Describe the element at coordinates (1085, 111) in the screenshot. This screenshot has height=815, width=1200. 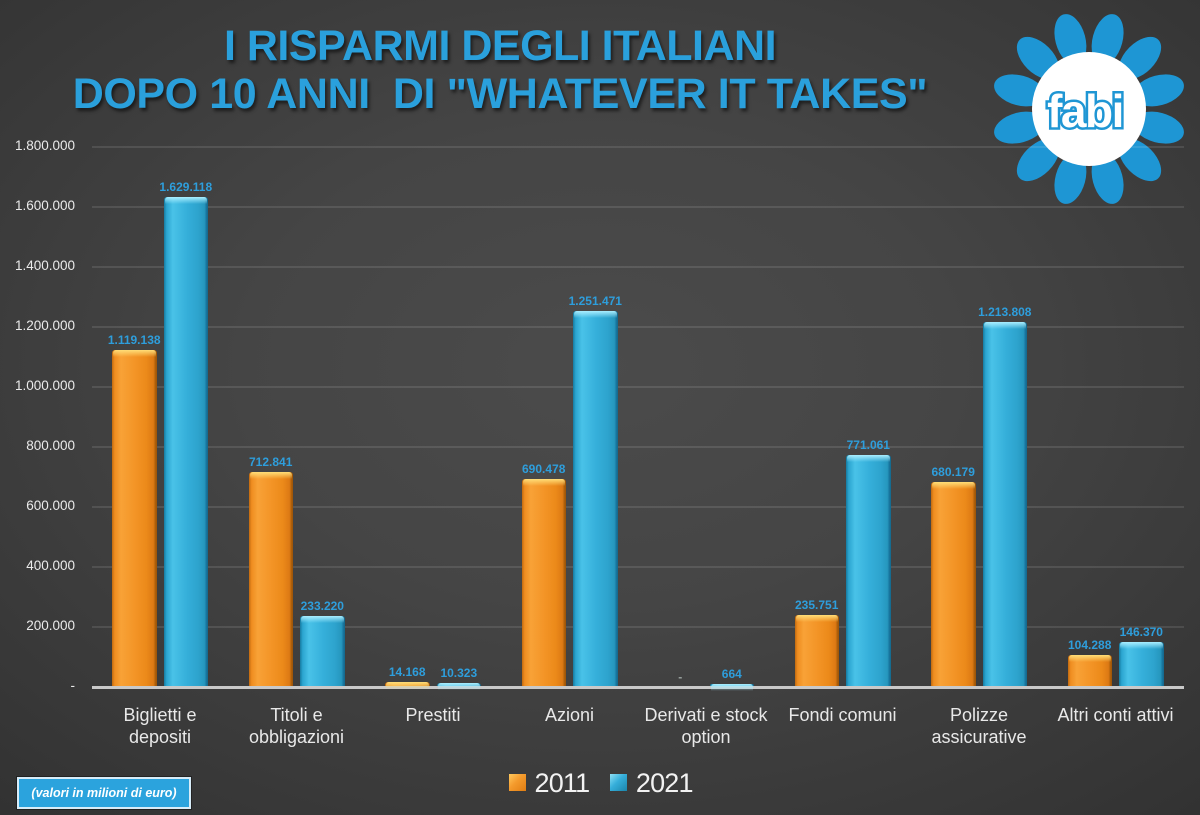
I see `svg-text: fabi` at that location.